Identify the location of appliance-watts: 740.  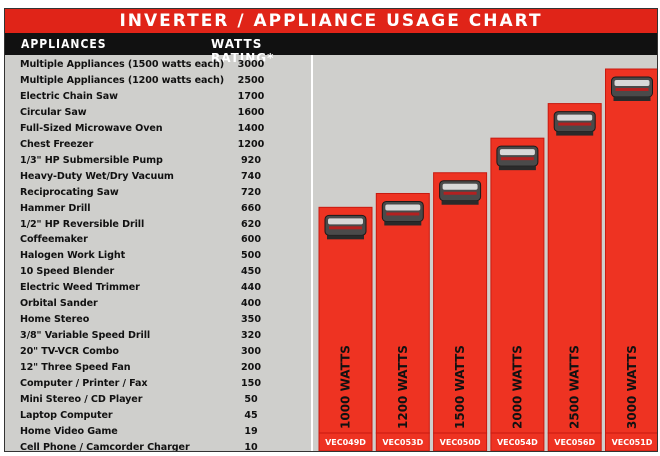
(251, 176).